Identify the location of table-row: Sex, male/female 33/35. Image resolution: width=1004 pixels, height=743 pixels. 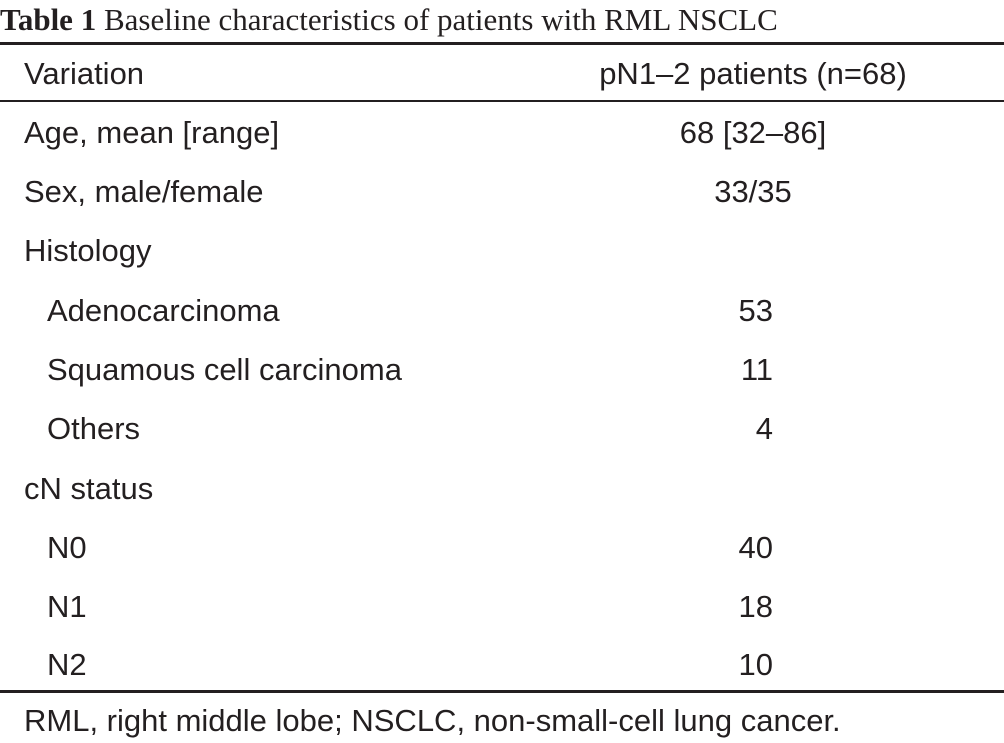
(502, 192).